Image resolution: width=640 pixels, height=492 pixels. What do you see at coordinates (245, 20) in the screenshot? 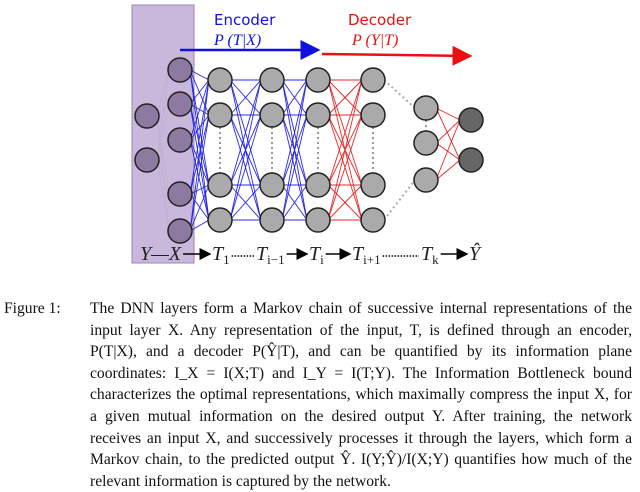
I see `encoder-title: Encoder` at bounding box center [245, 20].